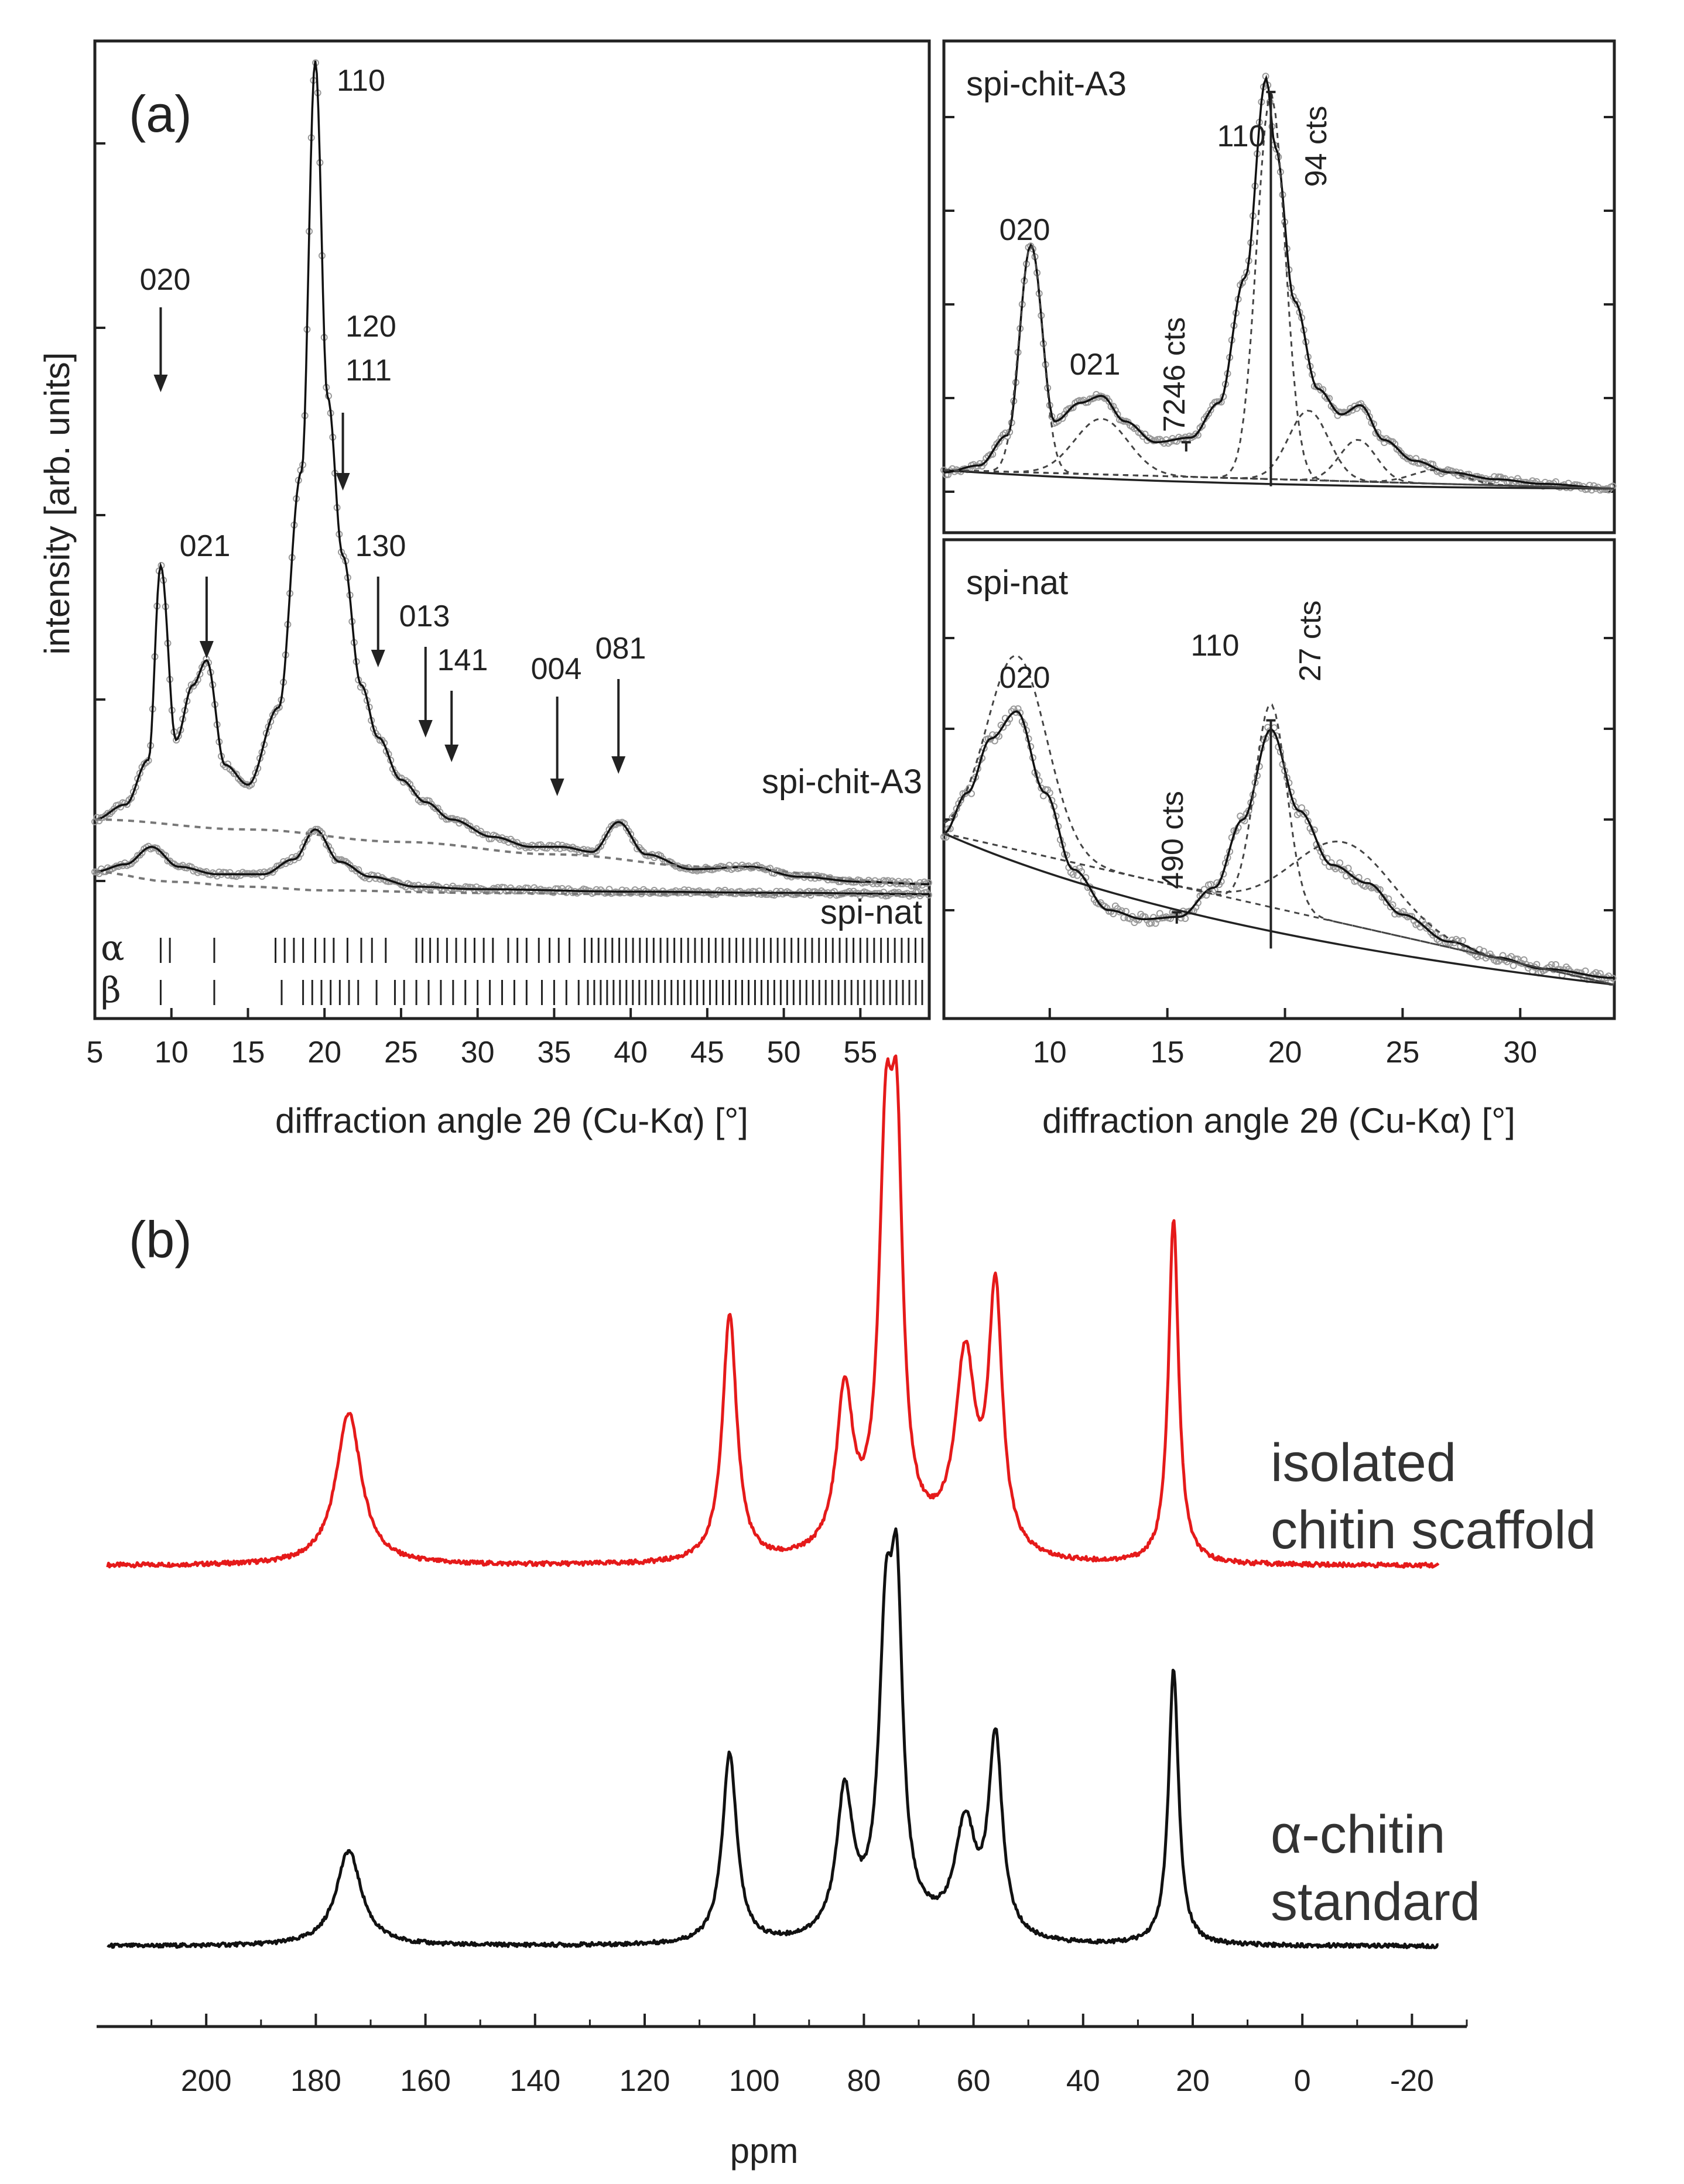 Image resolution: width=1684 pixels, height=2184 pixels. Describe the element at coordinates (508, 883) in the screenshot. I see `xrd-main-line-background-spi-nat` at that location.